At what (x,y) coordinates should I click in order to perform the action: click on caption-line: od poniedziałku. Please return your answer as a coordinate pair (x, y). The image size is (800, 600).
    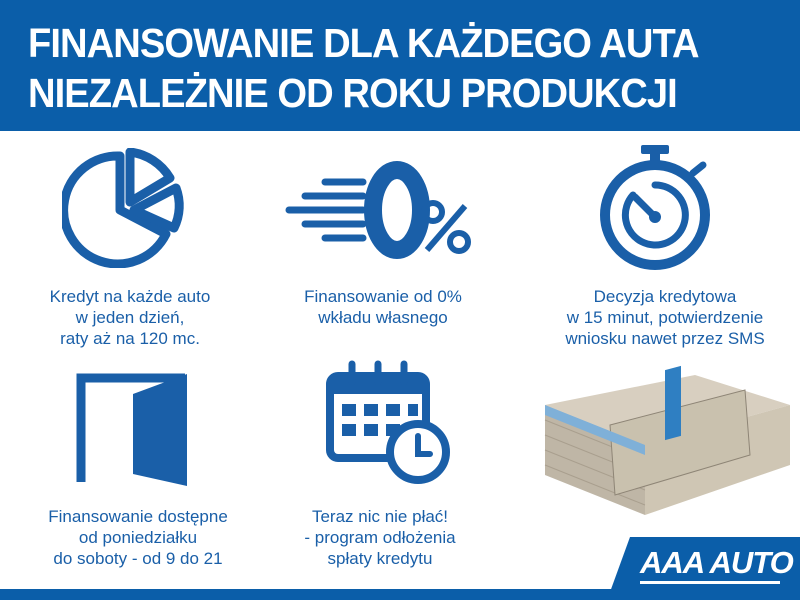
    Looking at the image, I should click on (138, 537).